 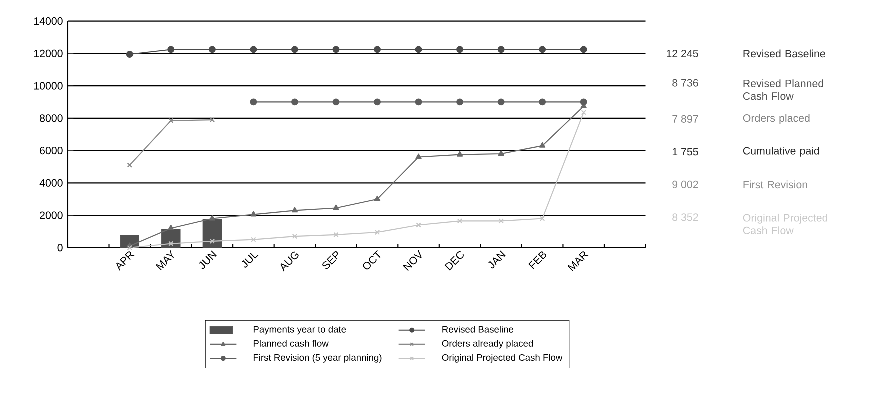 I want to click on y-tick-label: 12000, so click(x=48, y=54).